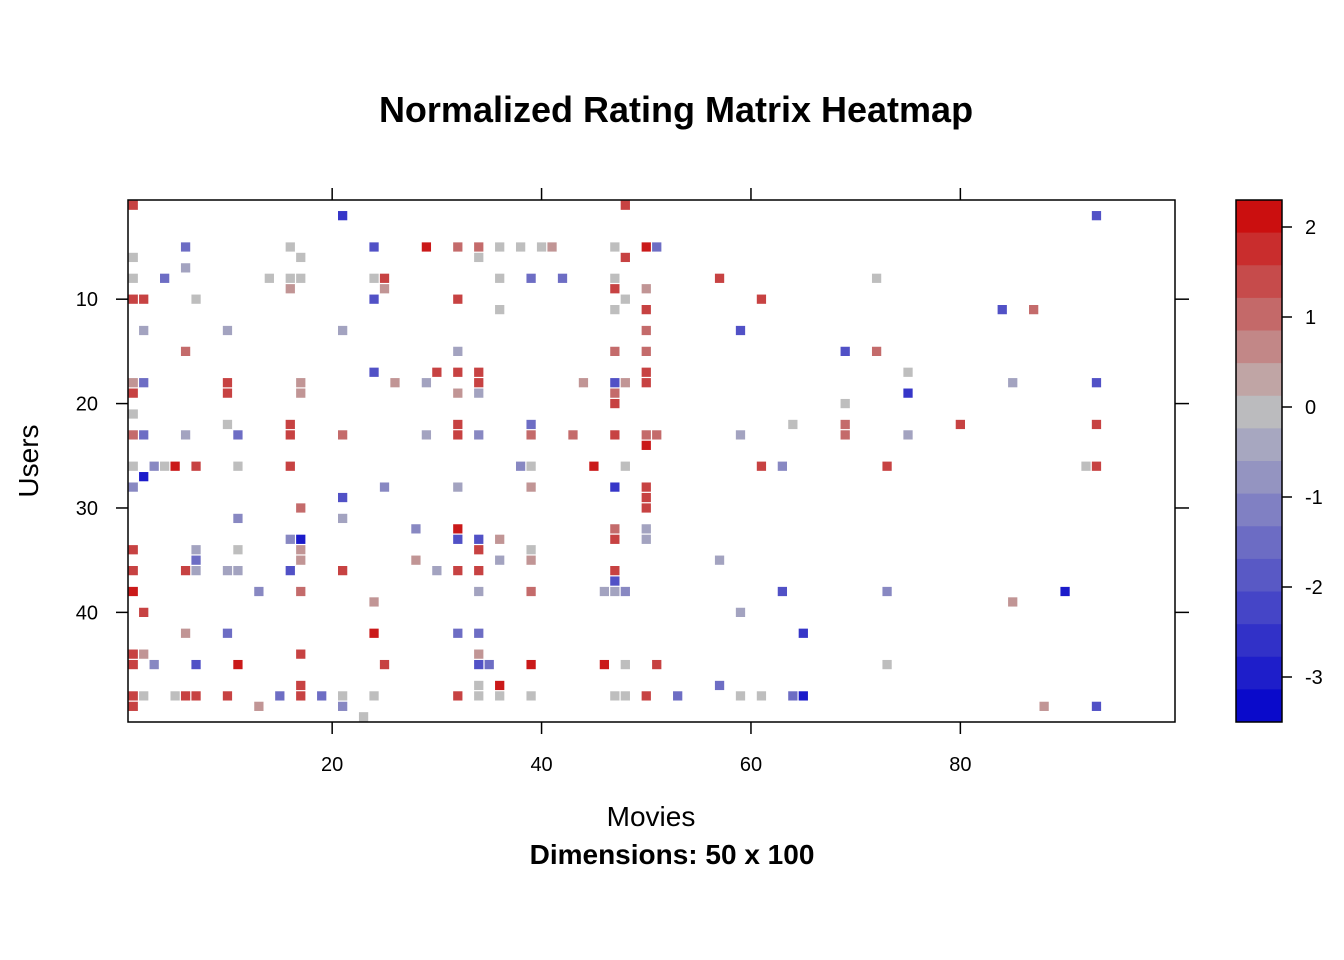 This screenshot has height=960, width=1344. Describe the element at coordinates (651, 816) in the screenshot. I see `x-axis-label: Movies` at that location.